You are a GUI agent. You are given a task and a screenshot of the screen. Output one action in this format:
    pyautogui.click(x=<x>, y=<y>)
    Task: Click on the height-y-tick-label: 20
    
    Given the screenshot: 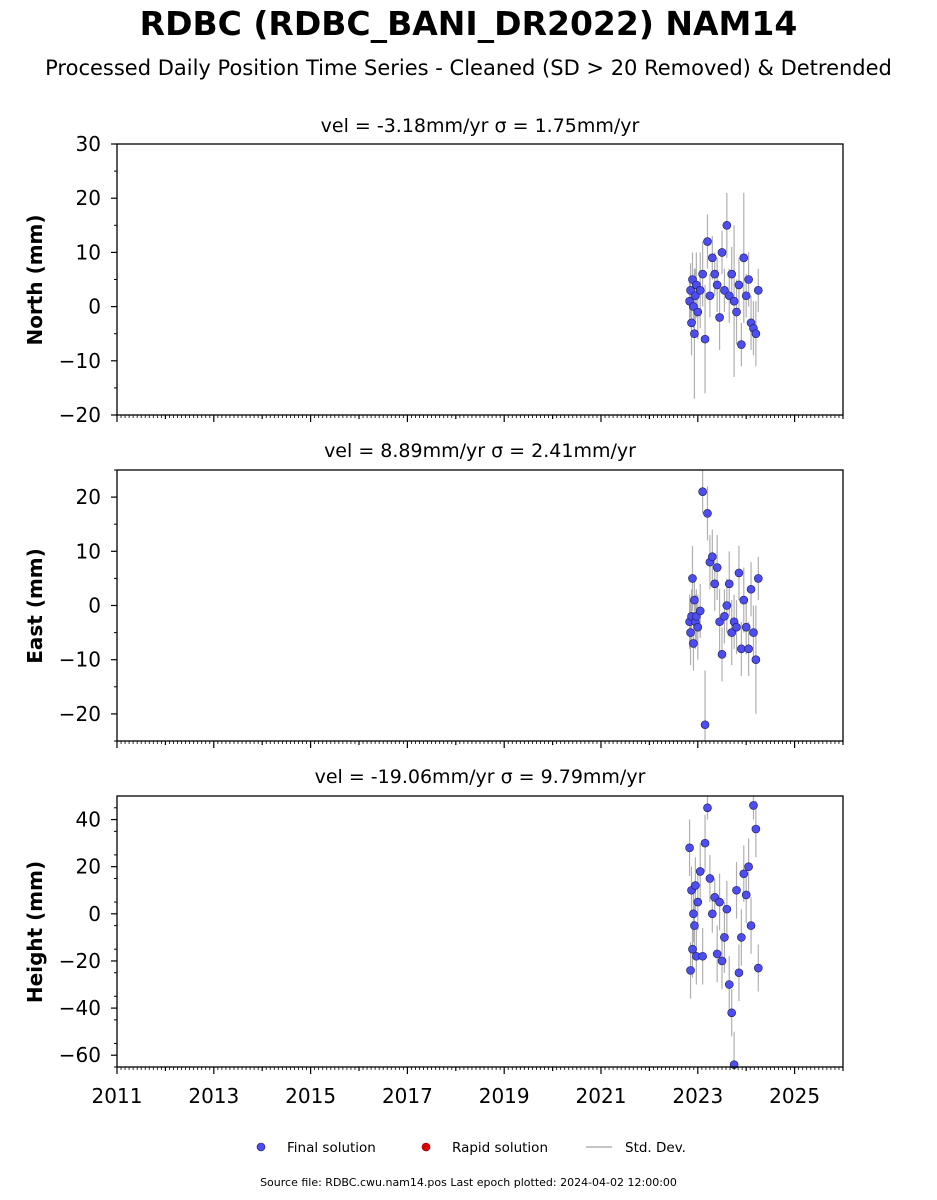 What is the action you would take?
    pyautogui.click(x=88, y=867)
    